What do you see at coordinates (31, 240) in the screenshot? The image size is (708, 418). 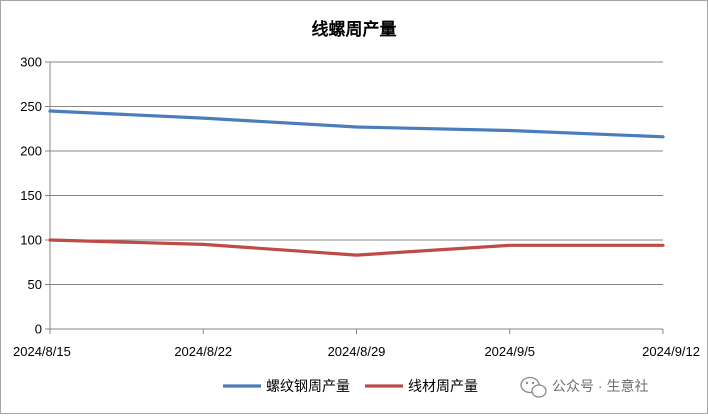 I see `y-tick-label: 100` at bounding box center [31, 240].